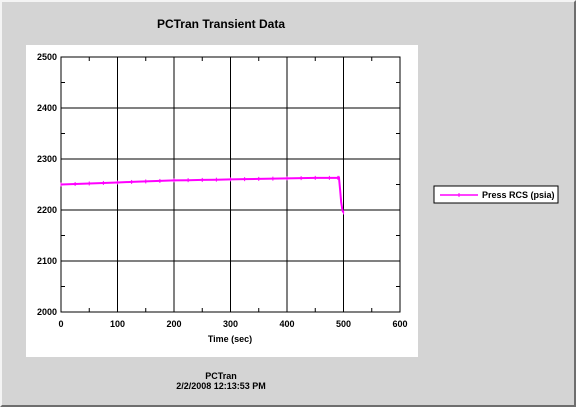 The height and width of the screenshot is (407, 576). I want to click on x-tick-label: 500, so click(343, 324).